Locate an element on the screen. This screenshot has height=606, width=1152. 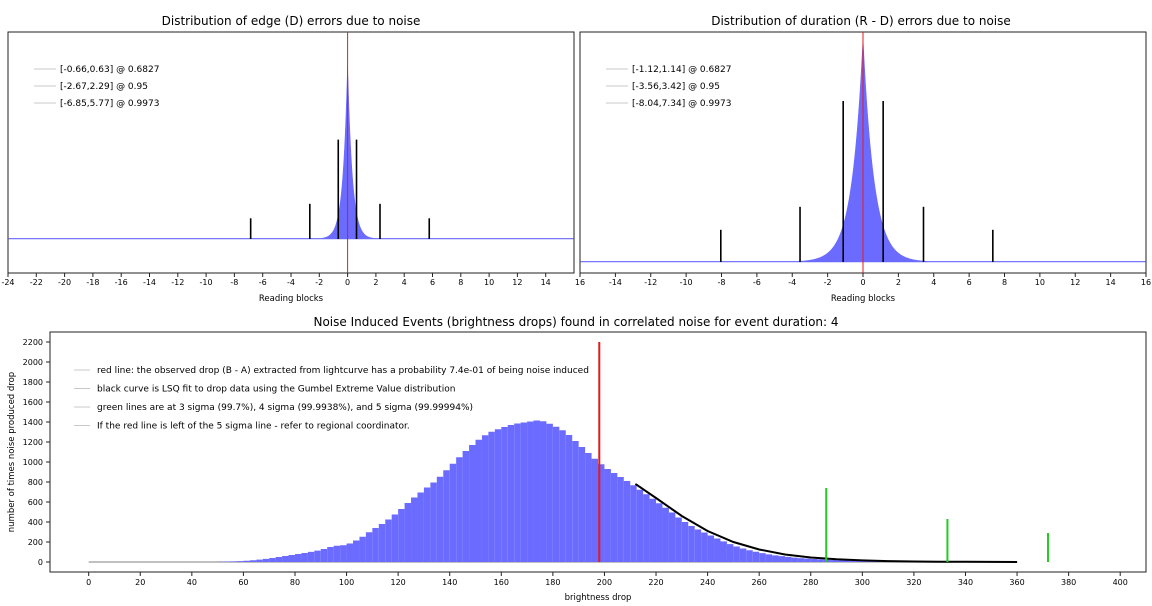
chart2-xtick-label: 10 is located at coordinates (1040, 282).